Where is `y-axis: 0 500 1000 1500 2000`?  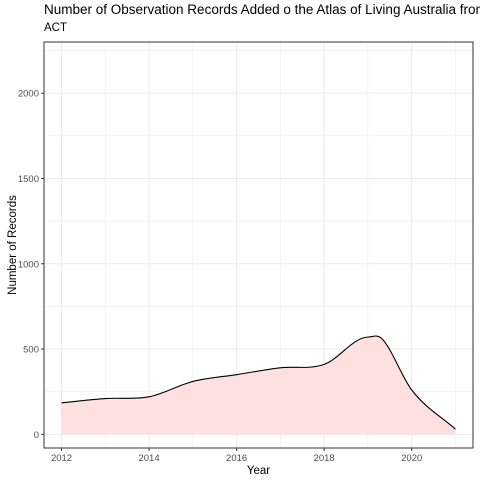
y-axis: 0 500 1000 1500 2000 is located at coordinates (31, 265).